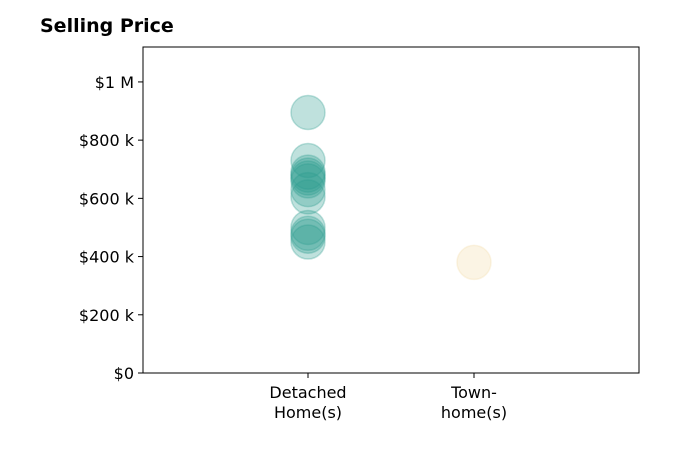 The height and width of the screenshot is (462, 679). Describe the element at coordinates (124, 373) in the screenshot. I see `y-tick-label: $0` at that location.